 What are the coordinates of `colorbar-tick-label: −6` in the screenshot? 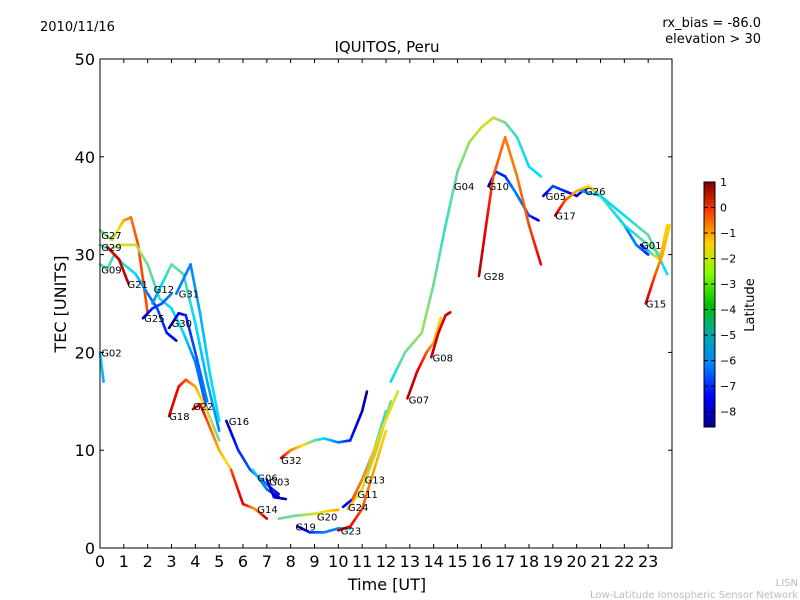 It's located at (728, 361).